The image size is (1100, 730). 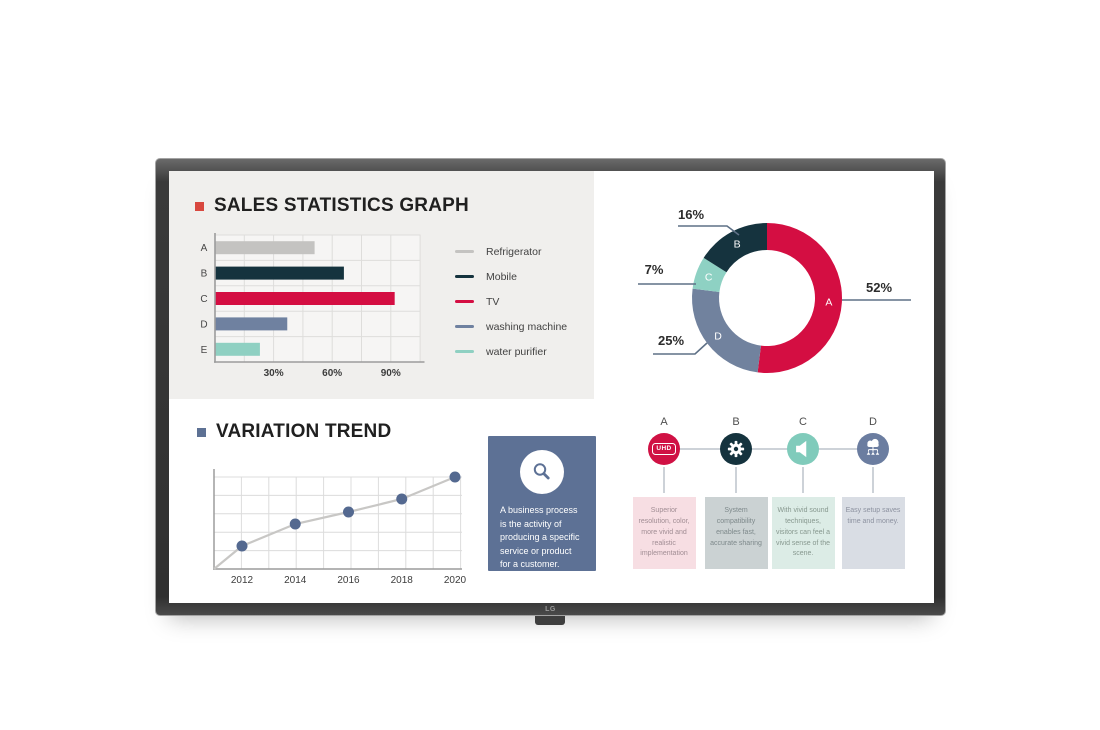 I want to click on legend-item: Mobile, so click(x=511, y=276).